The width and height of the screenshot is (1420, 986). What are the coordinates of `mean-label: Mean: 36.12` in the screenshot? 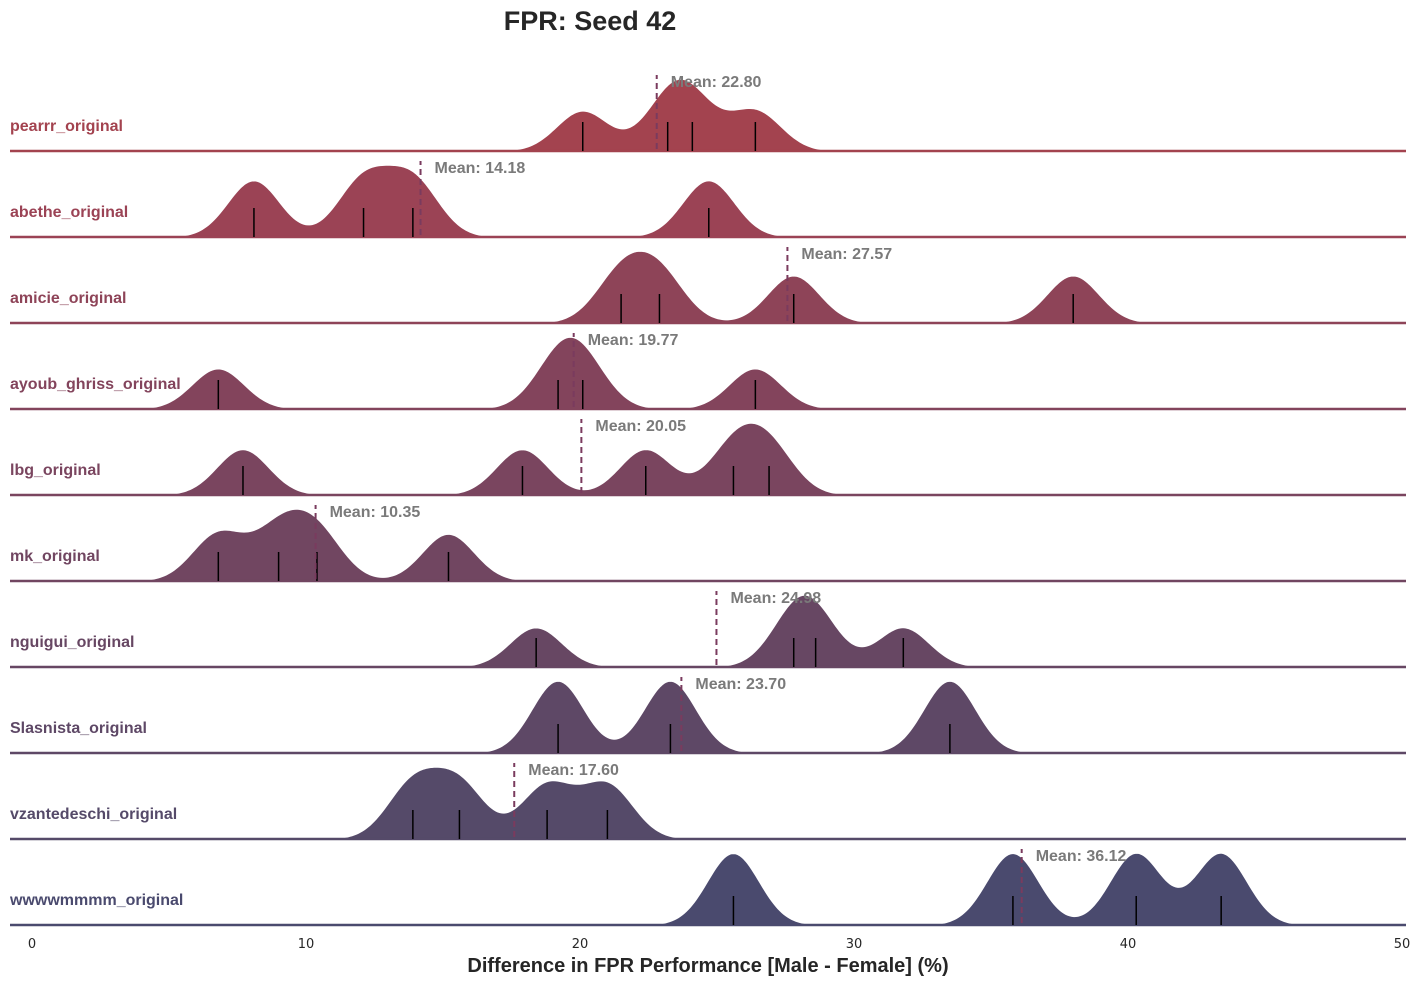 It's located at (1081, 856).